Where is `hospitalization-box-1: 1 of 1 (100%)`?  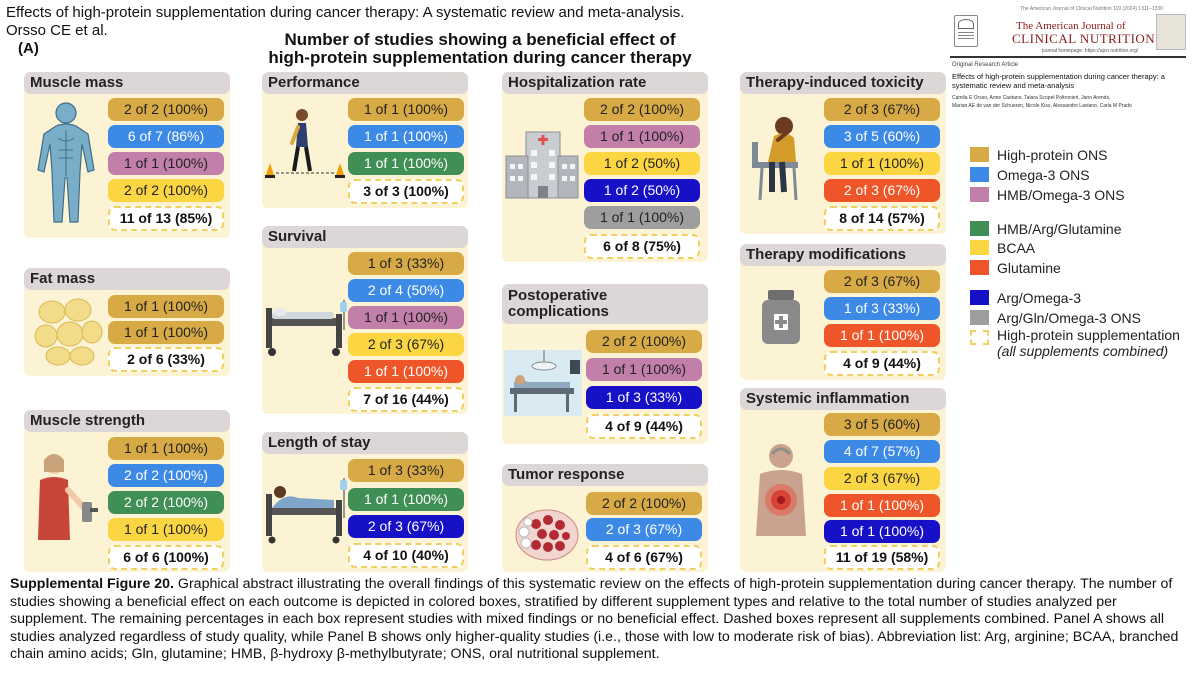 hospitalization-box-1: 1 of 1 (100%) is located at coordinates (642, 136).